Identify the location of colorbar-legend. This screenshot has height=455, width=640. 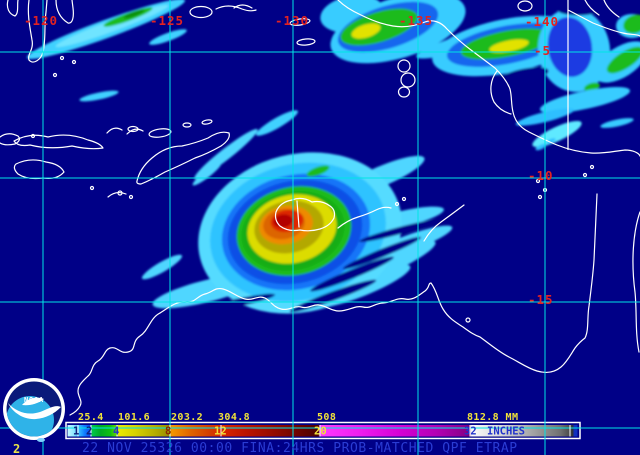
(323, 430).